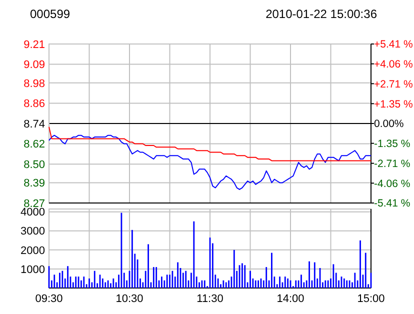  Describe the element at coordinates (322, 14) in the screenshot. I see `chart-subtitle: 2010-01-22 15:00:36` at that location.